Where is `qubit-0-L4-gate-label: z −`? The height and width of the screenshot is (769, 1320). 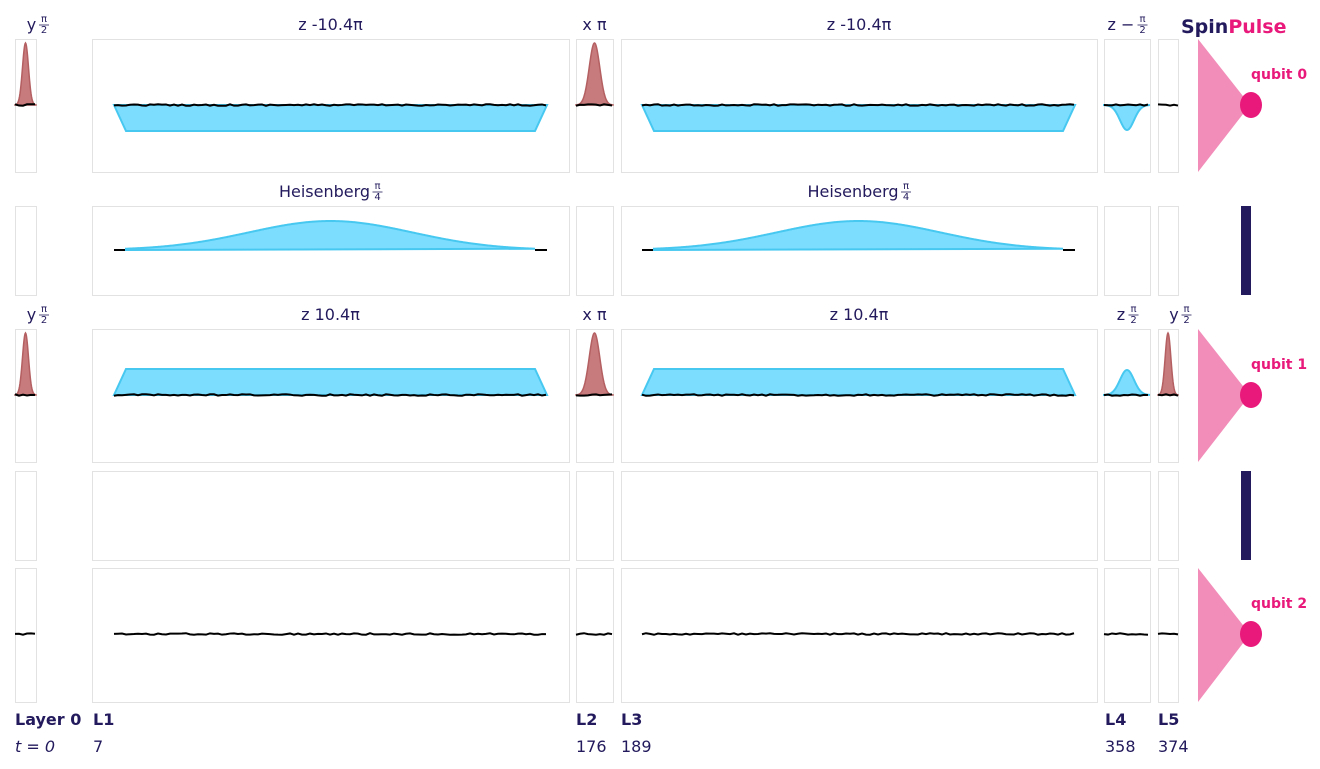 qubit-0-L4-gate-label: z − is located at coordinates (1121, 24).